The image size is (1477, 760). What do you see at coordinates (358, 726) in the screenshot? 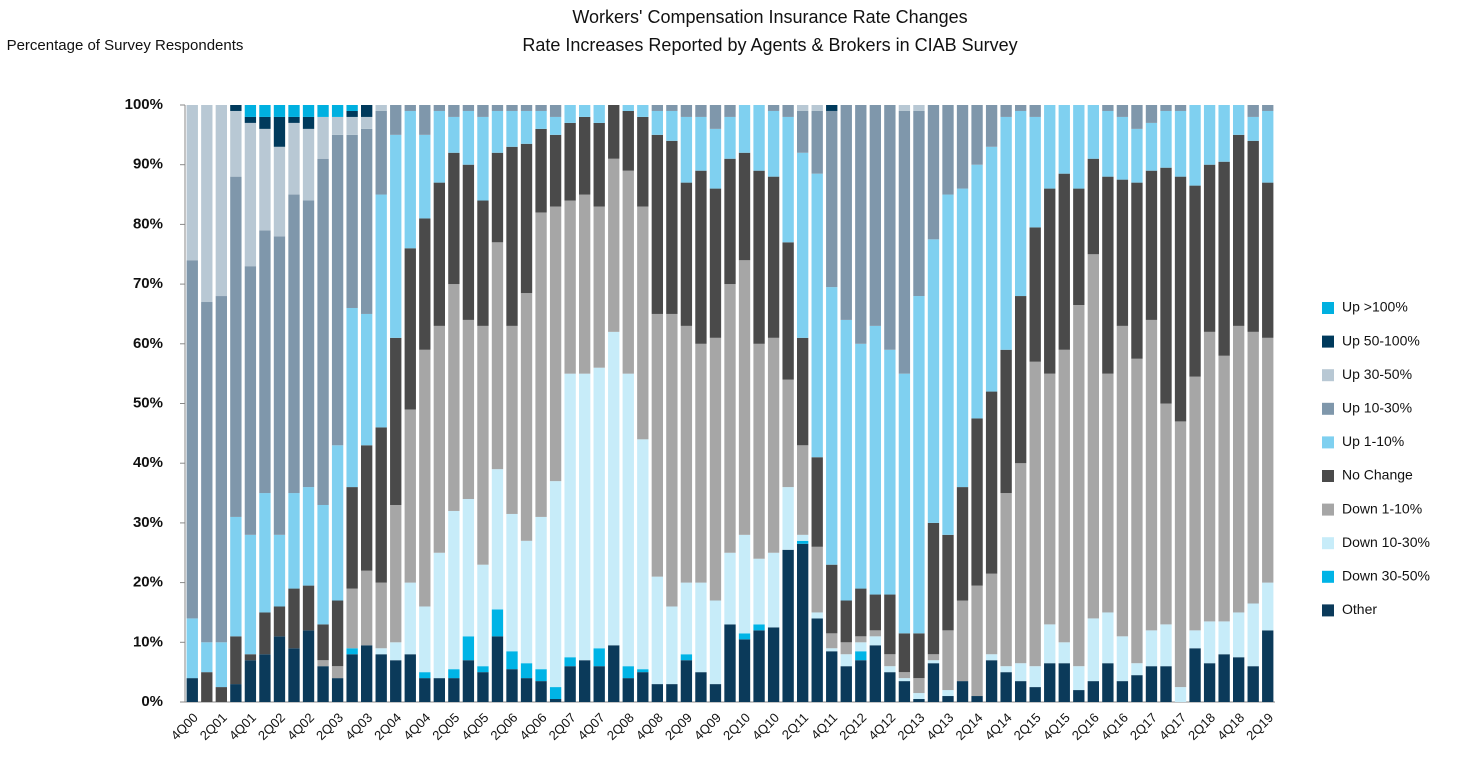
I see `x-tick-label: 4Q03` at bounding box center [358, 726].